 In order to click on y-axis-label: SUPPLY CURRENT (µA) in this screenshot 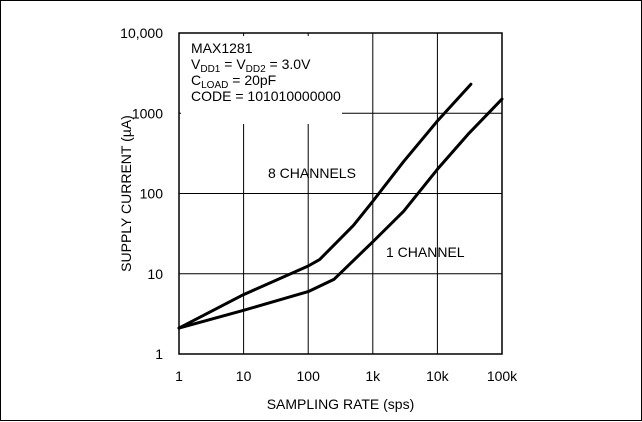, I will do `click(126, 193)`.